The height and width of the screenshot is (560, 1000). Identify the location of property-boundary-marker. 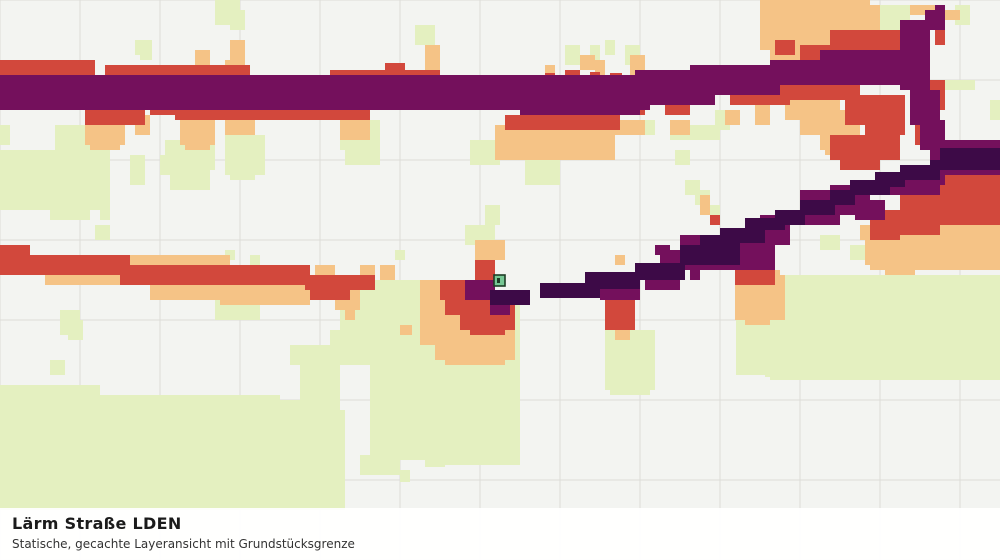
(499, 280).